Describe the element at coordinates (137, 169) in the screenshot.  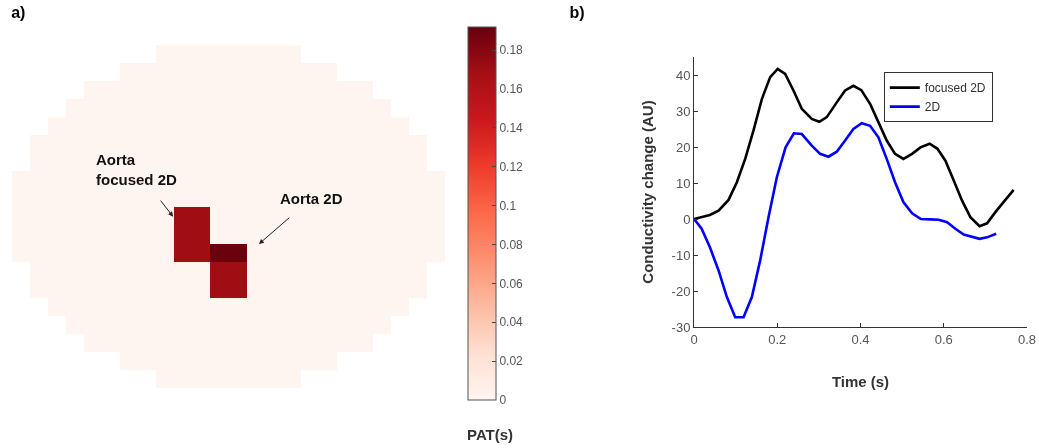
I see `annotation: Aorta focused 2D` at that location.